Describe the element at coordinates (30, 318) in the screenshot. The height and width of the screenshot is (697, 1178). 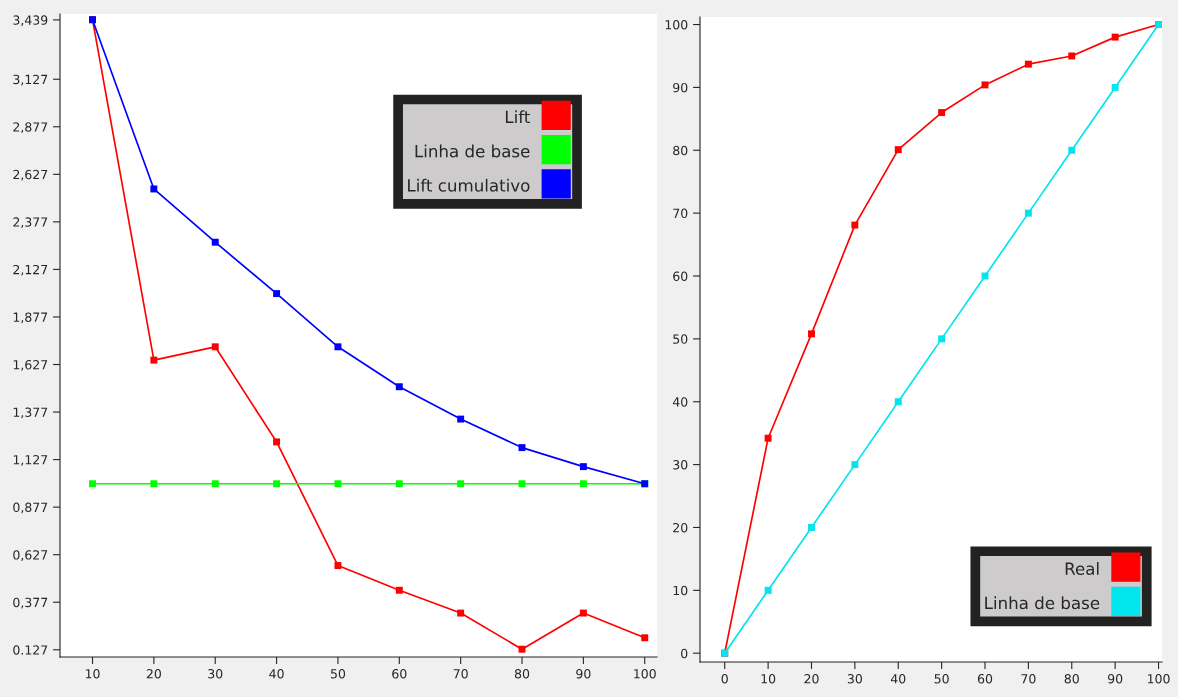
I see `y-tick-label: 1,877` at that location.